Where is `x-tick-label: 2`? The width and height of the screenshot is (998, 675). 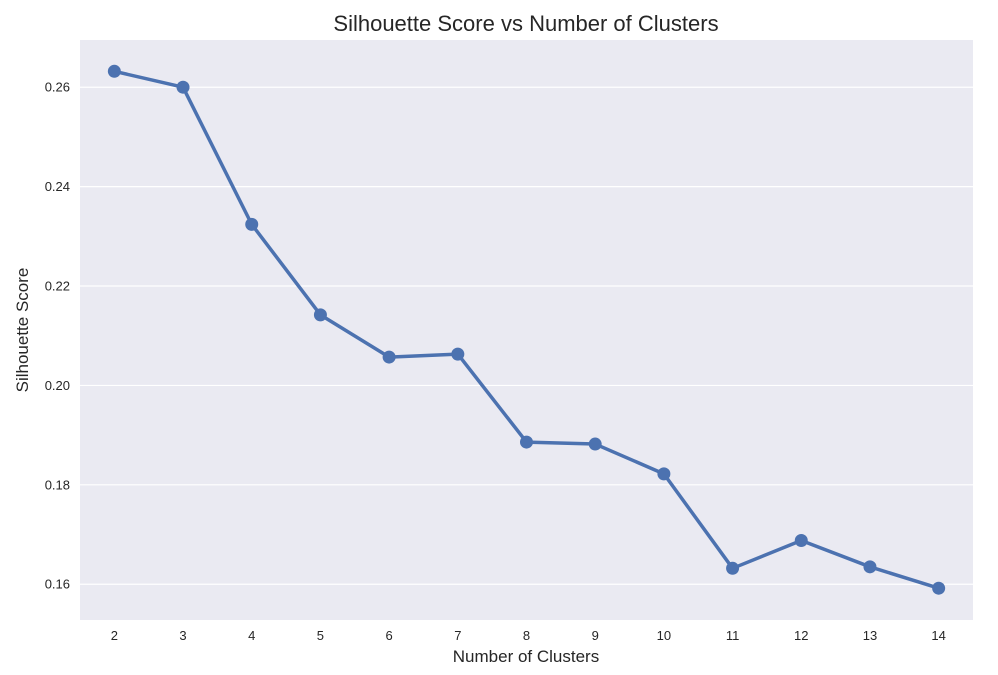 x-tick-label: 2 is located at coordinates (114, 635).